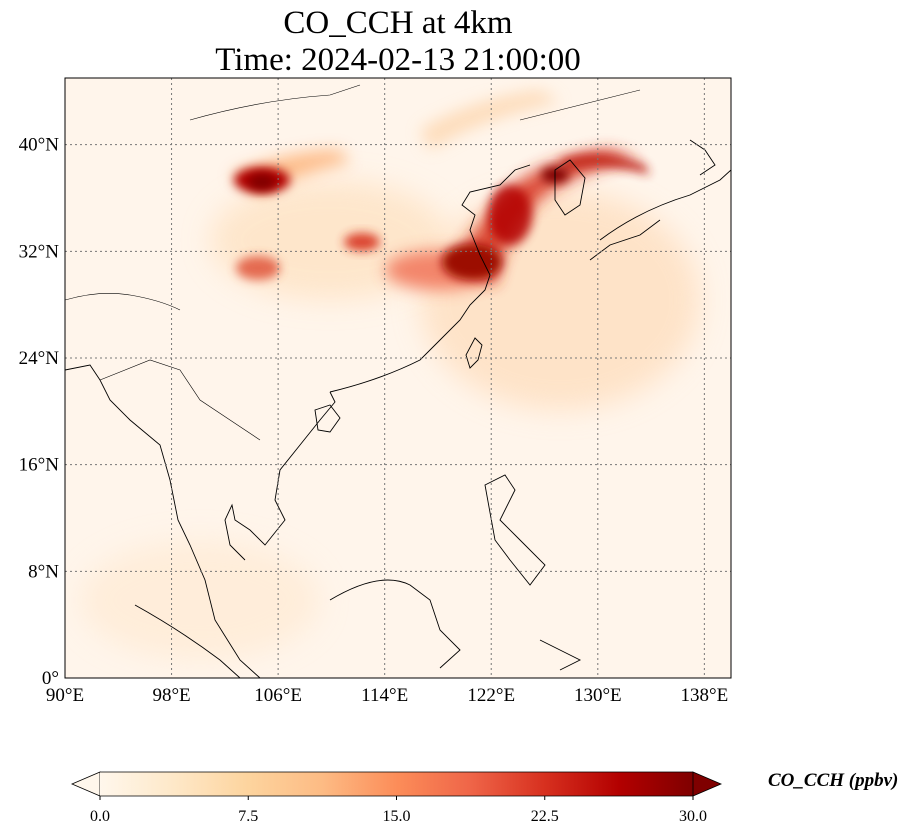 The image size is (921, 836). I want to click on colorbar-tick-label: 15.0, so click(397, 816).